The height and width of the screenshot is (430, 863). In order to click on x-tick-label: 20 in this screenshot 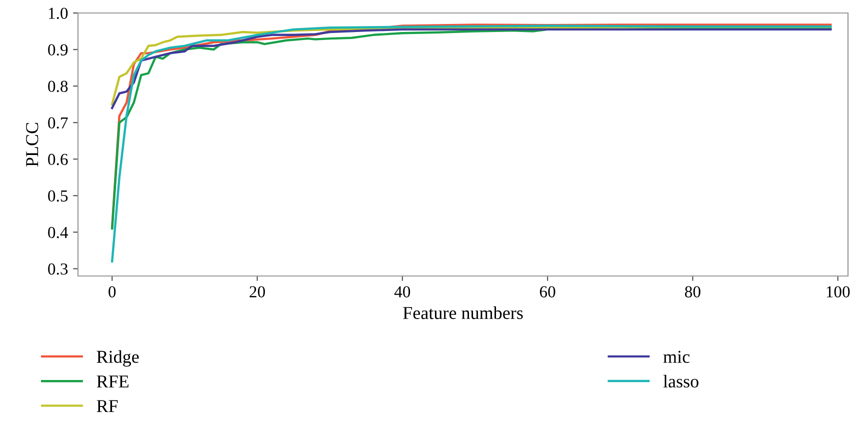, I will do `click(257, 292)`.